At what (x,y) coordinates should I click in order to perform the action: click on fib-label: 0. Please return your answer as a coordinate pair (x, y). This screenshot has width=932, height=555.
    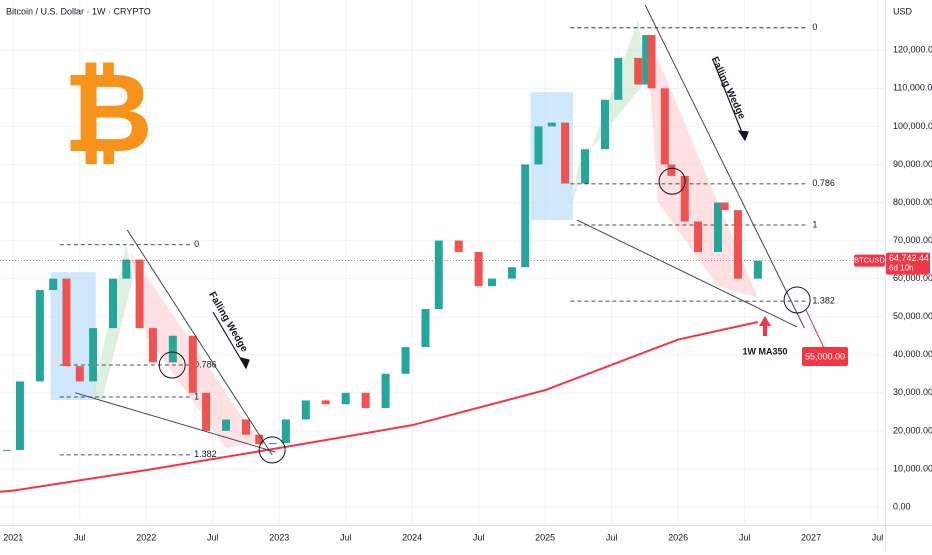
    Looking at the image, I should click on (814, 27).